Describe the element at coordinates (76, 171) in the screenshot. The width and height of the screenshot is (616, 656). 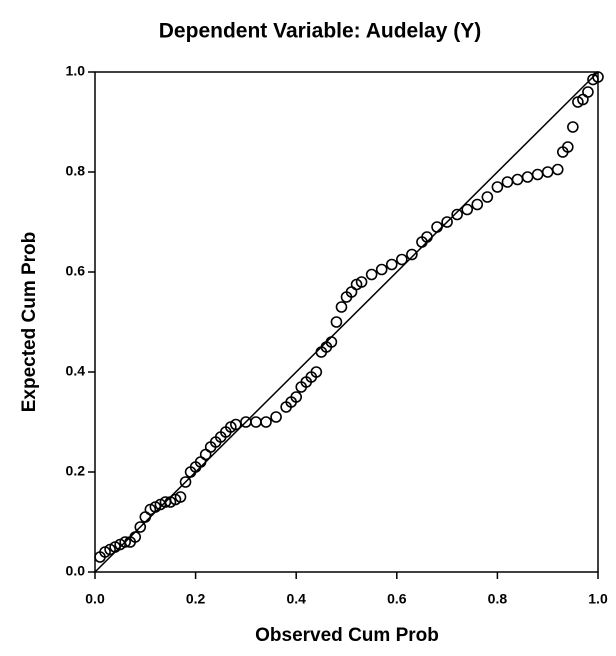
I see `y-tick-label: 0.8` at that location.